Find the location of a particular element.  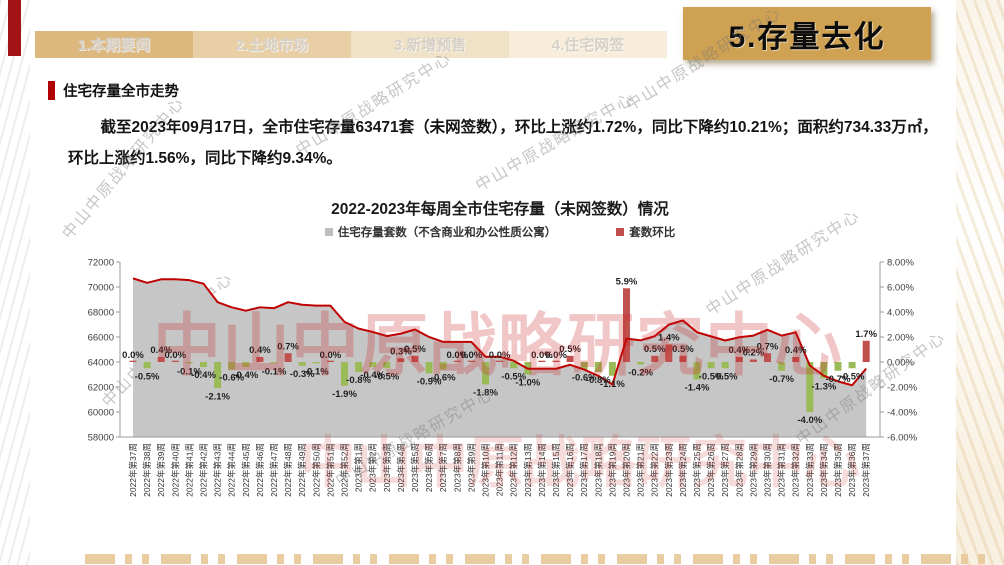

category-label: 2022年第38周 is located at coordinates (147, 470).